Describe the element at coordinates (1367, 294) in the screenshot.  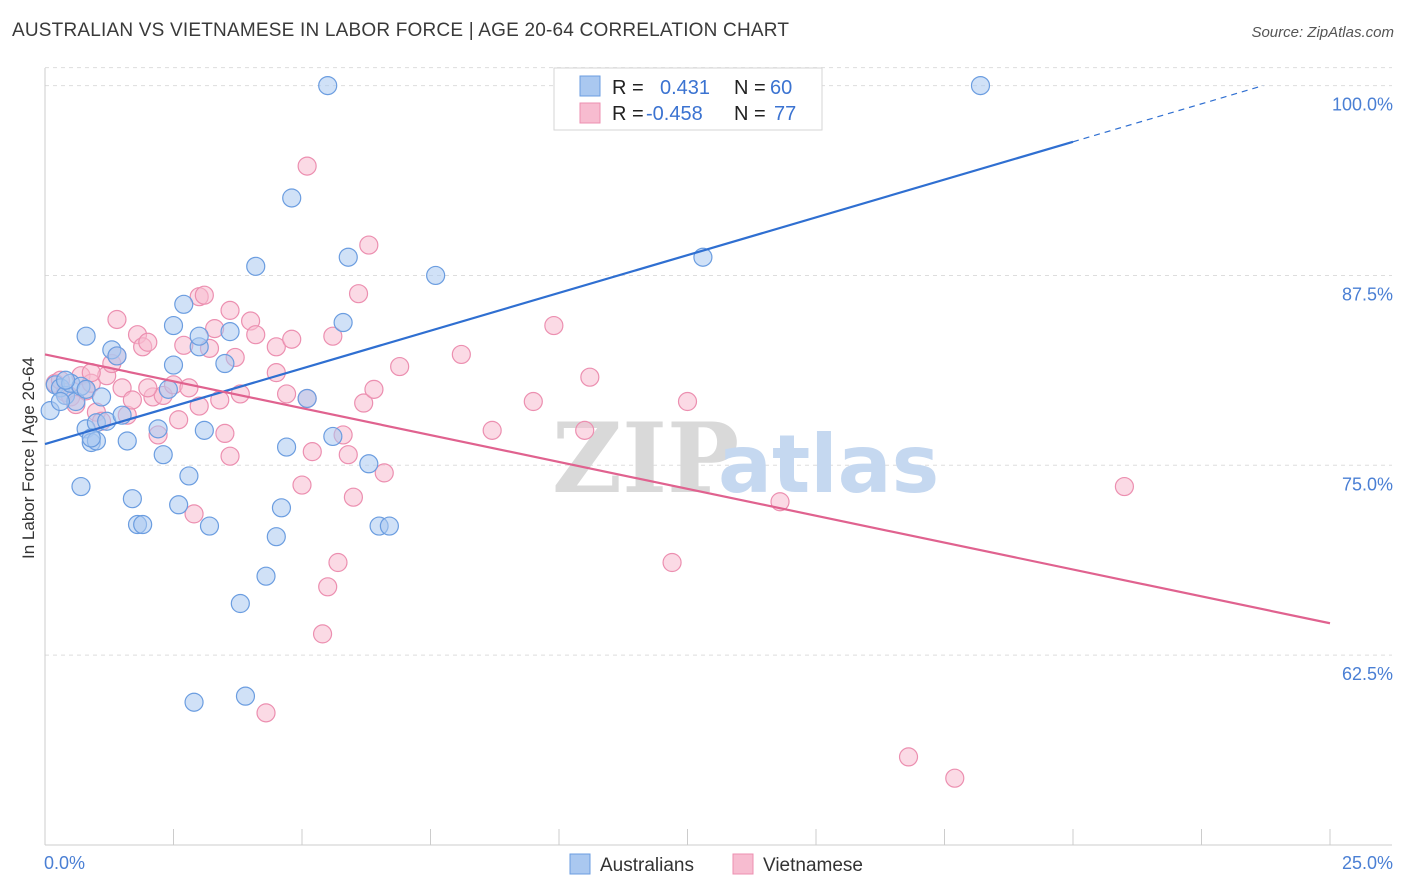
I see `y-tick-label-2: 87.5%` at that location.